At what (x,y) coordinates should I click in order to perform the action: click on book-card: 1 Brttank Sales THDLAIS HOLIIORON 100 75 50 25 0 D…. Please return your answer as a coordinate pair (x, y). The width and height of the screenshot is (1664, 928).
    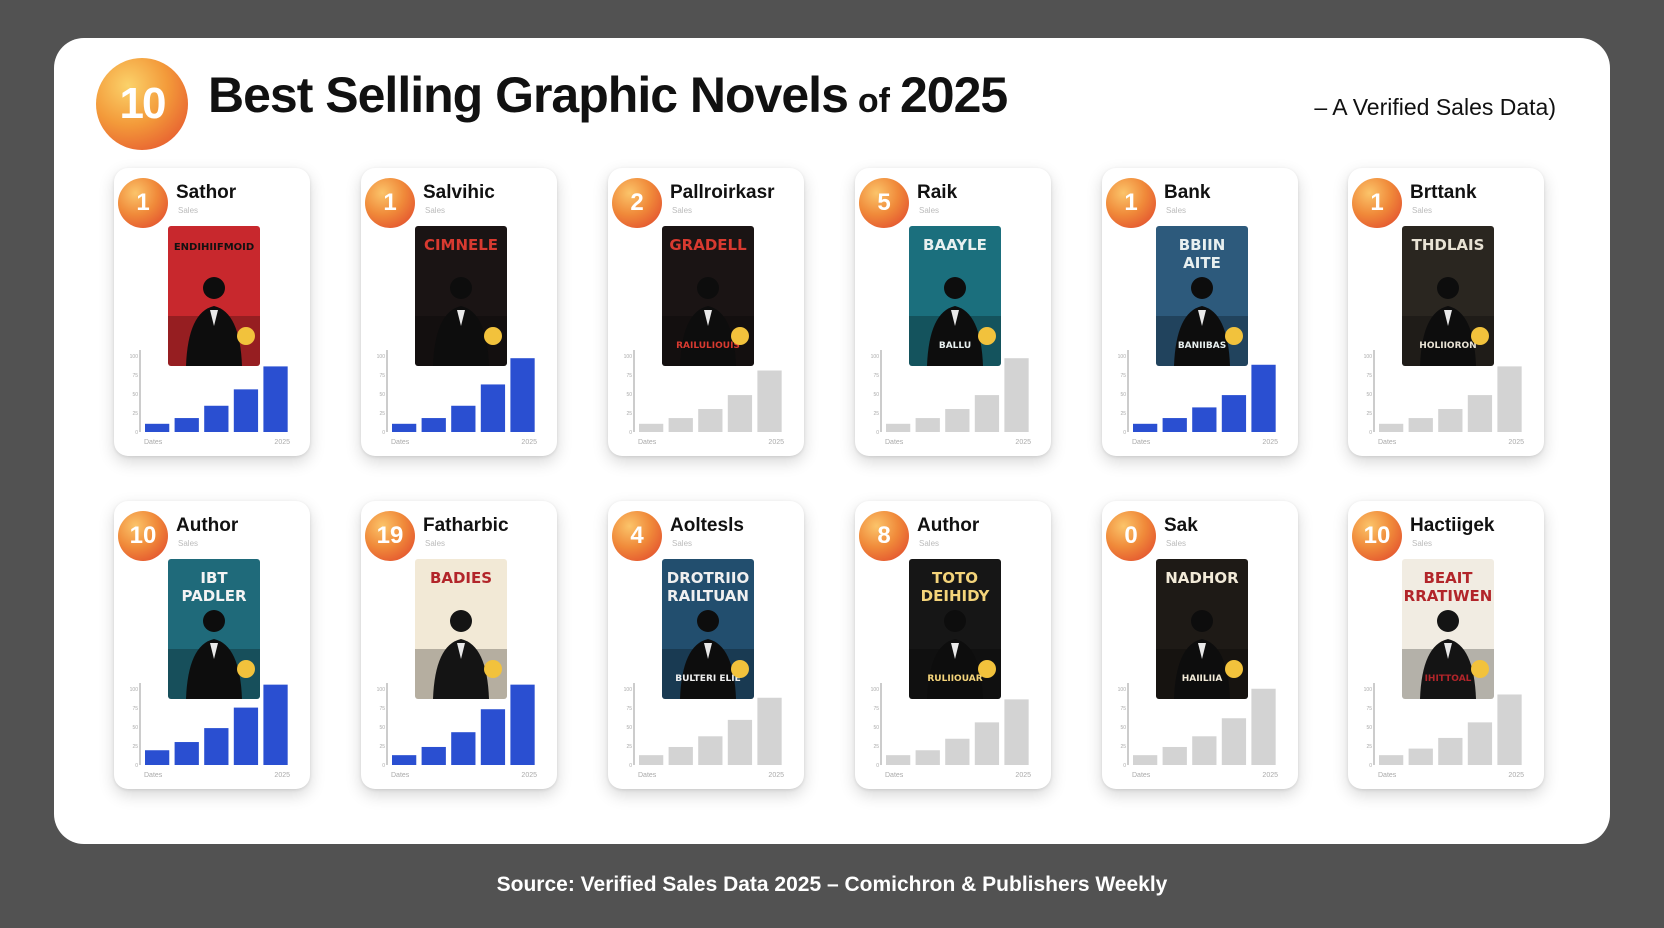
    Looking at the image, I should click on (1446, 312).